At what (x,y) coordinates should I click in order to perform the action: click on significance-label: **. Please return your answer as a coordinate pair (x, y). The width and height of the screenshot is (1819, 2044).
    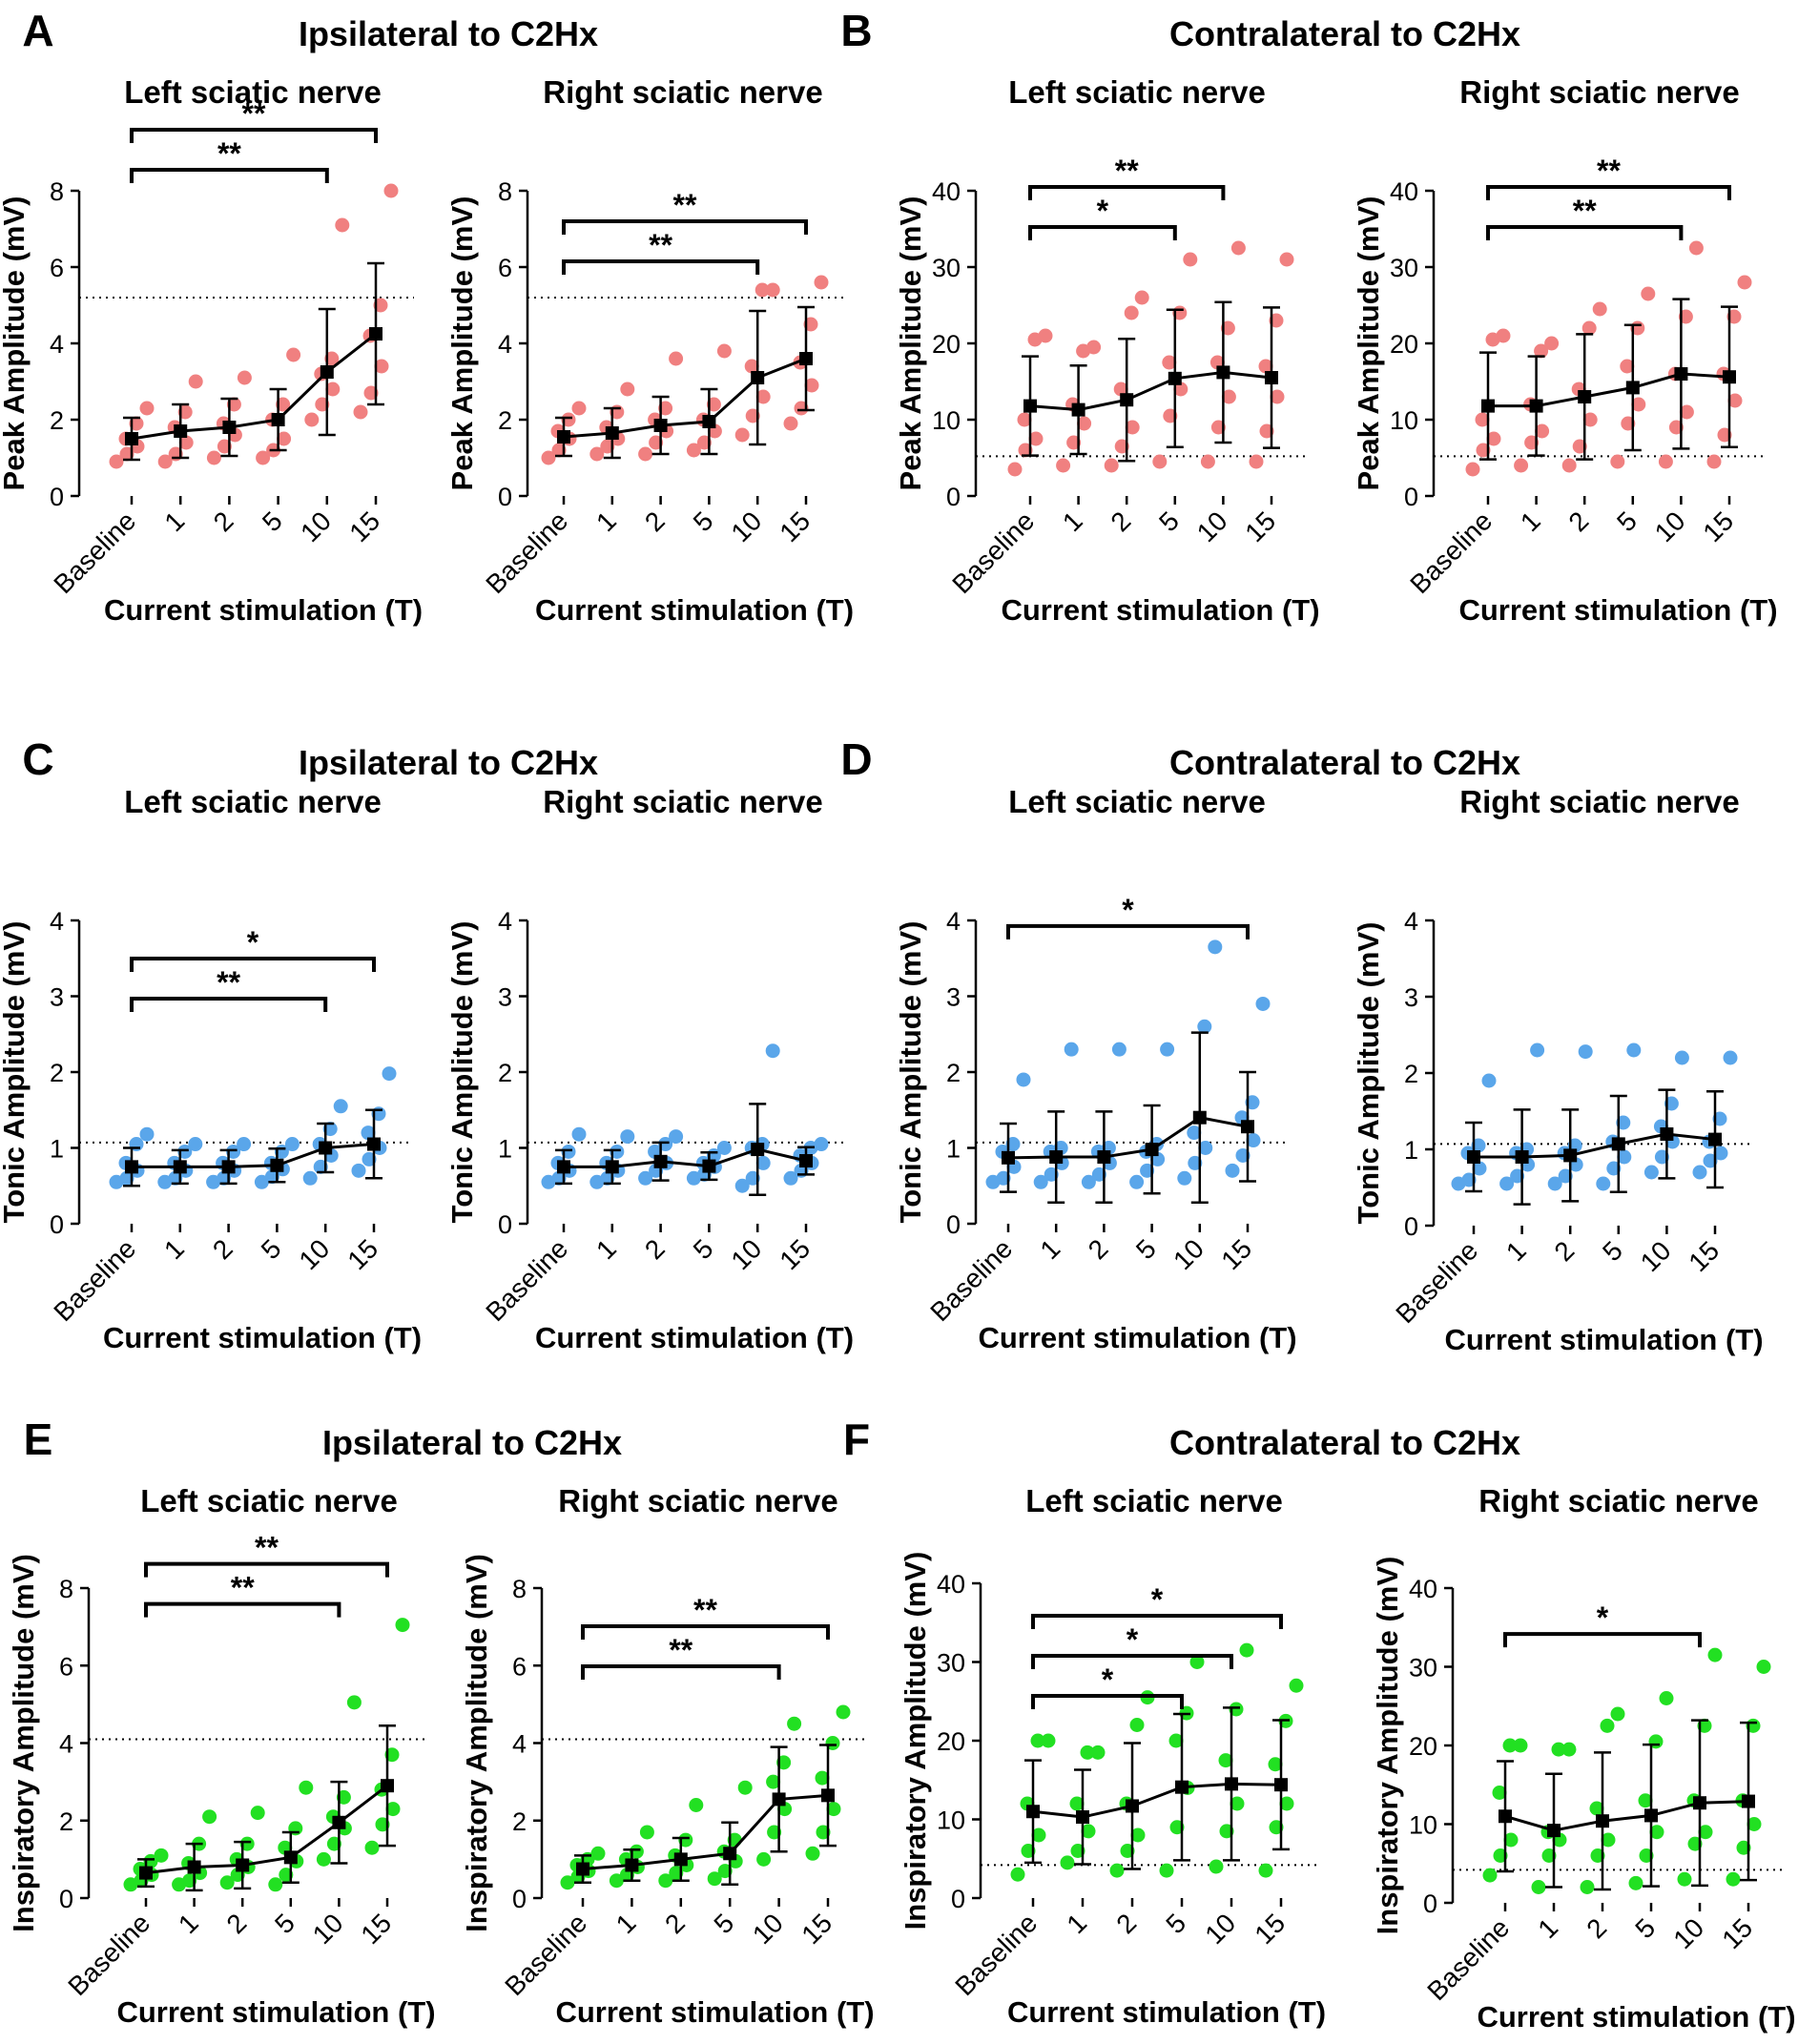
    Looking at the image, I should click on (705, 1610).